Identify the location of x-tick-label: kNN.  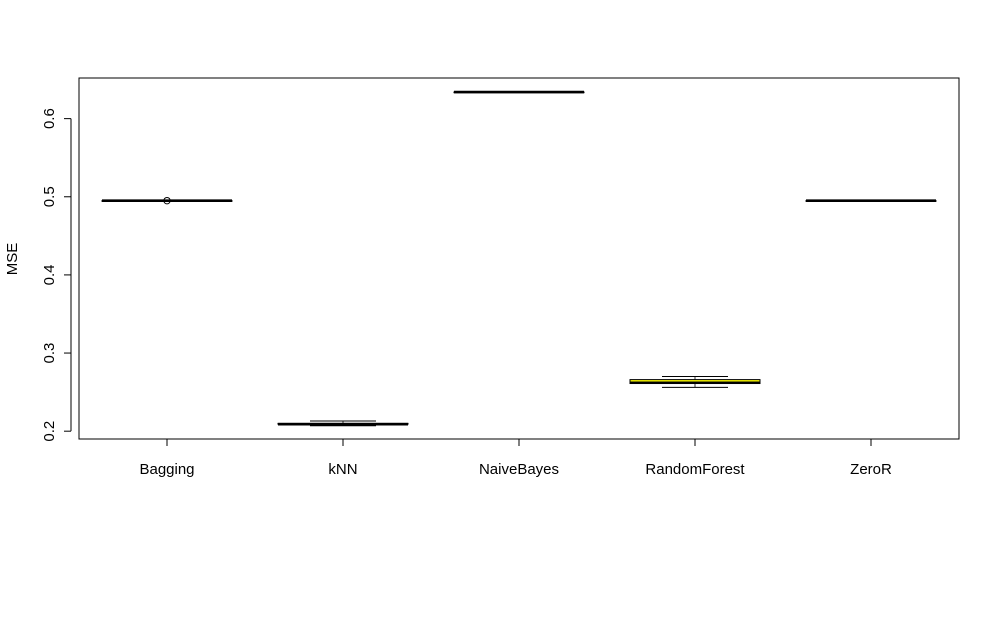
(342, 469).